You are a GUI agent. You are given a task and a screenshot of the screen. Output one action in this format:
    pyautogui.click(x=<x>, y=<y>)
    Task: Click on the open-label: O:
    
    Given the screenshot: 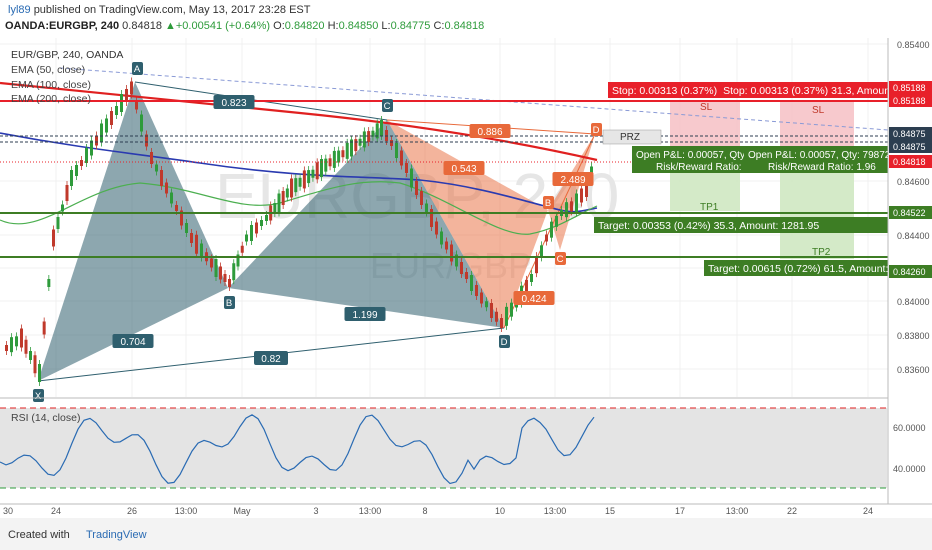 What is the action you would take?
    pyautogui.click(x=279, y=26)
    